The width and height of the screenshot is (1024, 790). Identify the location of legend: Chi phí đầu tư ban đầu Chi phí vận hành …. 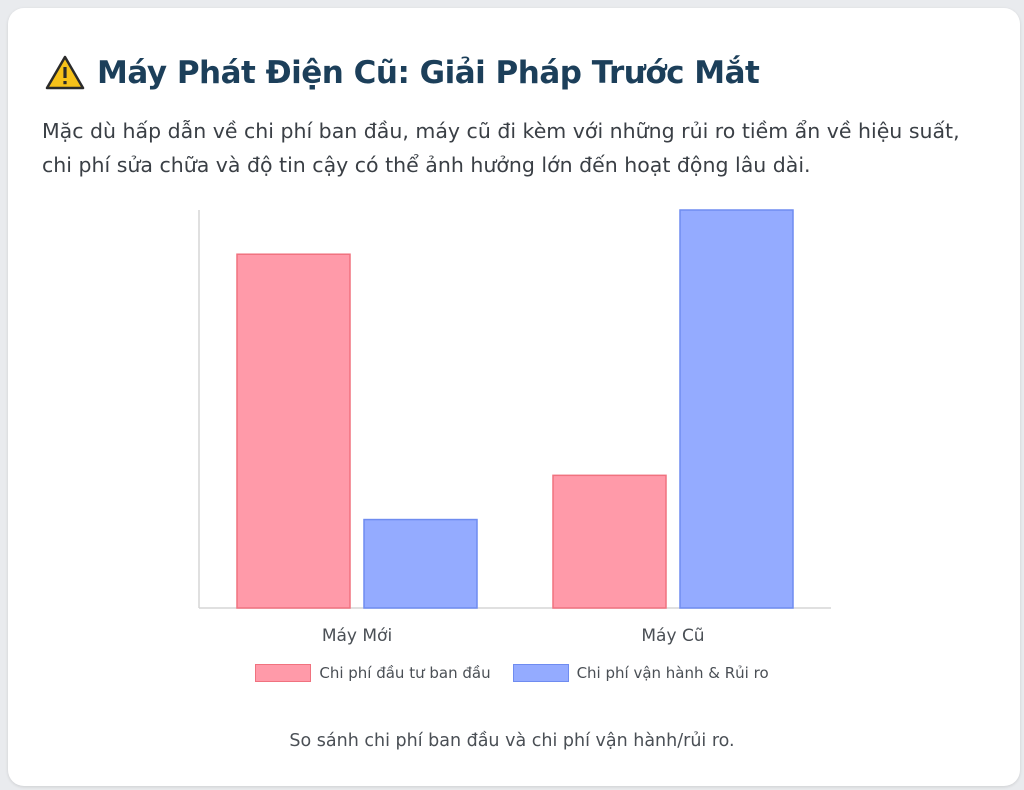
(512, 673).